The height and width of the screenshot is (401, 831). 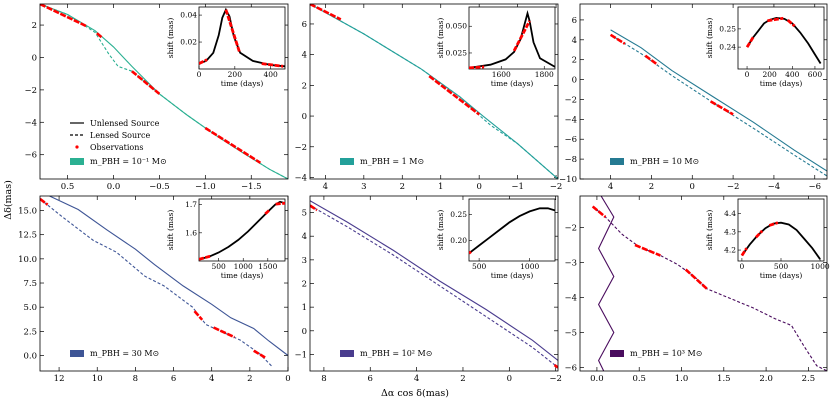 I want to click on y-tick-label: 1, so click(x=304, y=308).